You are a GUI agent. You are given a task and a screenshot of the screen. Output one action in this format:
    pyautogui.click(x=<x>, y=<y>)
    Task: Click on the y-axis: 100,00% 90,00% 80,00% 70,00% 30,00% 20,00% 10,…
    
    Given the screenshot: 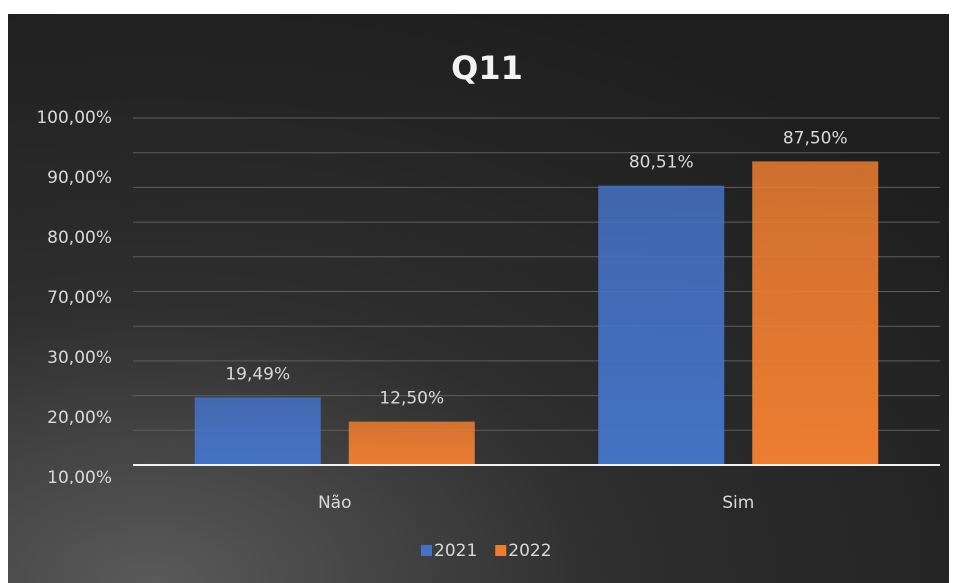 What is the action you would take?
    pyautogui.click(x=74, y=298)
    